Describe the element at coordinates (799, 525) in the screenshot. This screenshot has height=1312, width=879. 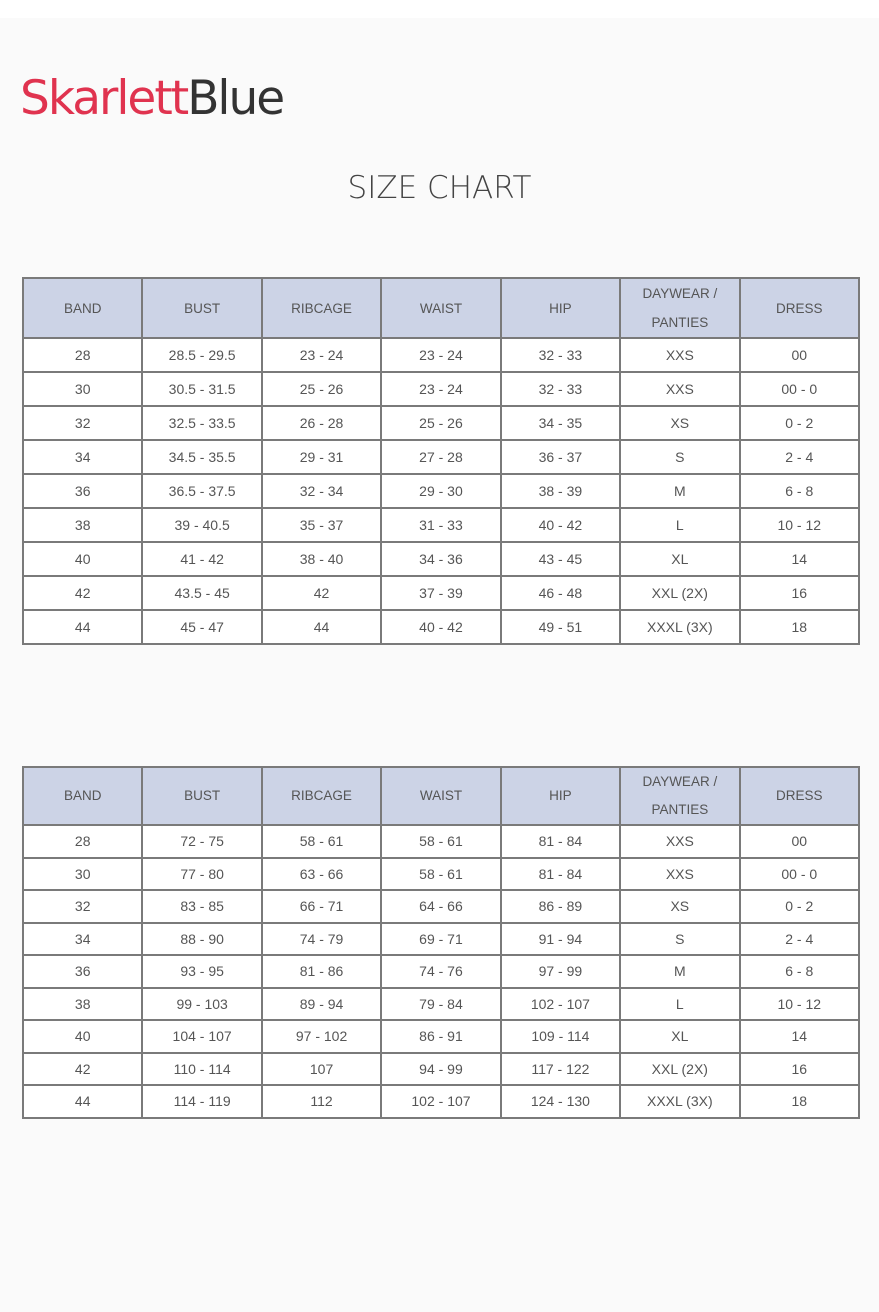
I see `table-cell: 10 - 12` at that location.